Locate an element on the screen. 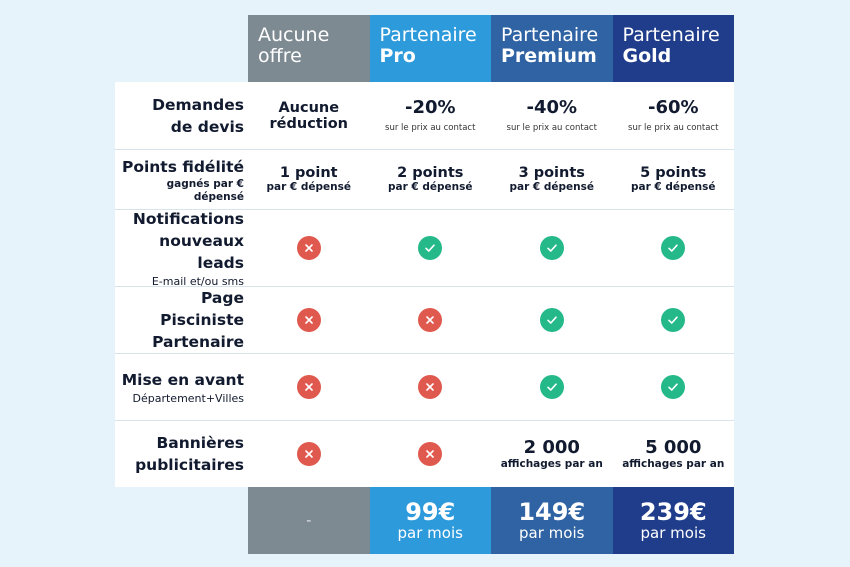  cell-bann-gold: 5 000 affichages par an is located at coordinates (674, 454).